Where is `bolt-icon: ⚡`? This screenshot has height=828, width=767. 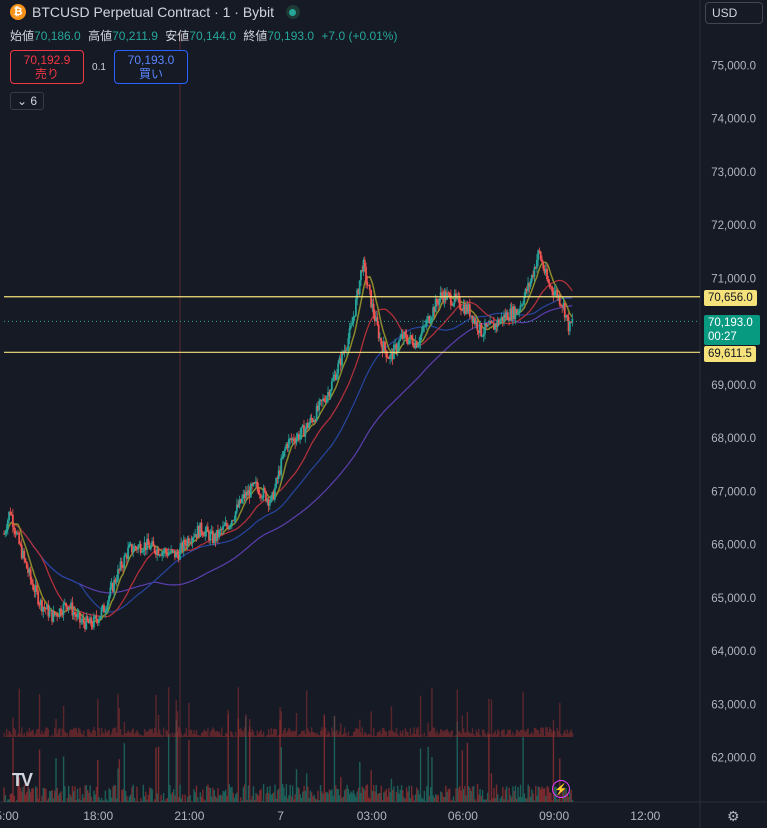
bolt-icon: ⚡ is located at coordinates (561, 789).